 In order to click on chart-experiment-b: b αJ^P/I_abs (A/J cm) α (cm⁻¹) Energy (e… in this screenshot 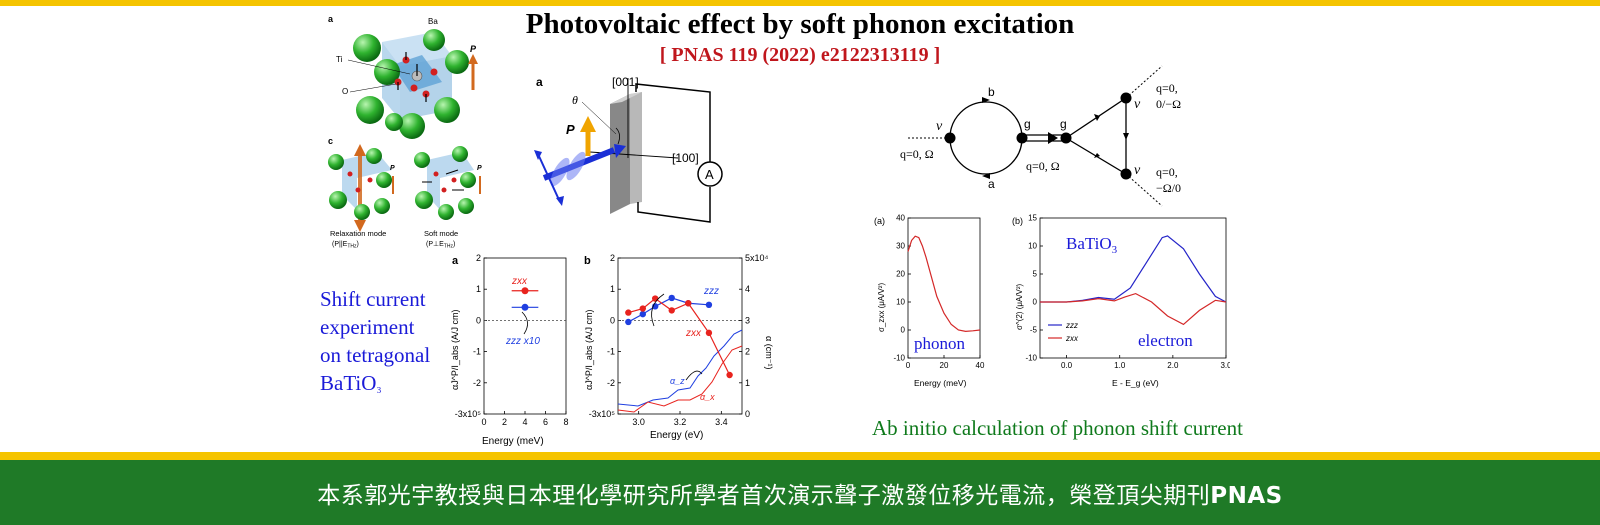, I will do `click(679, 347)`.